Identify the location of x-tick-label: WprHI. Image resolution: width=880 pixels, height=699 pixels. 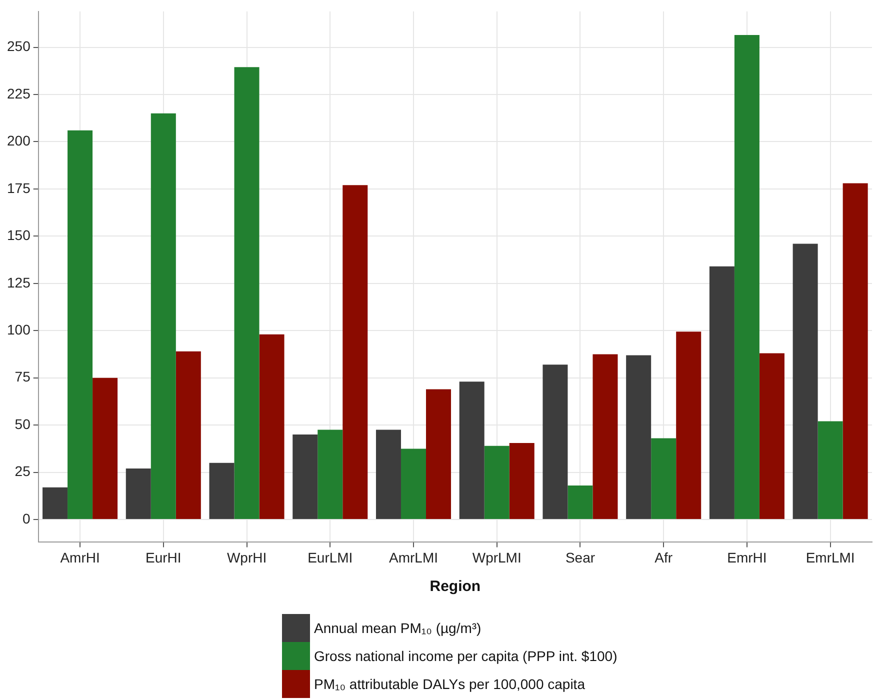
(246, 557).